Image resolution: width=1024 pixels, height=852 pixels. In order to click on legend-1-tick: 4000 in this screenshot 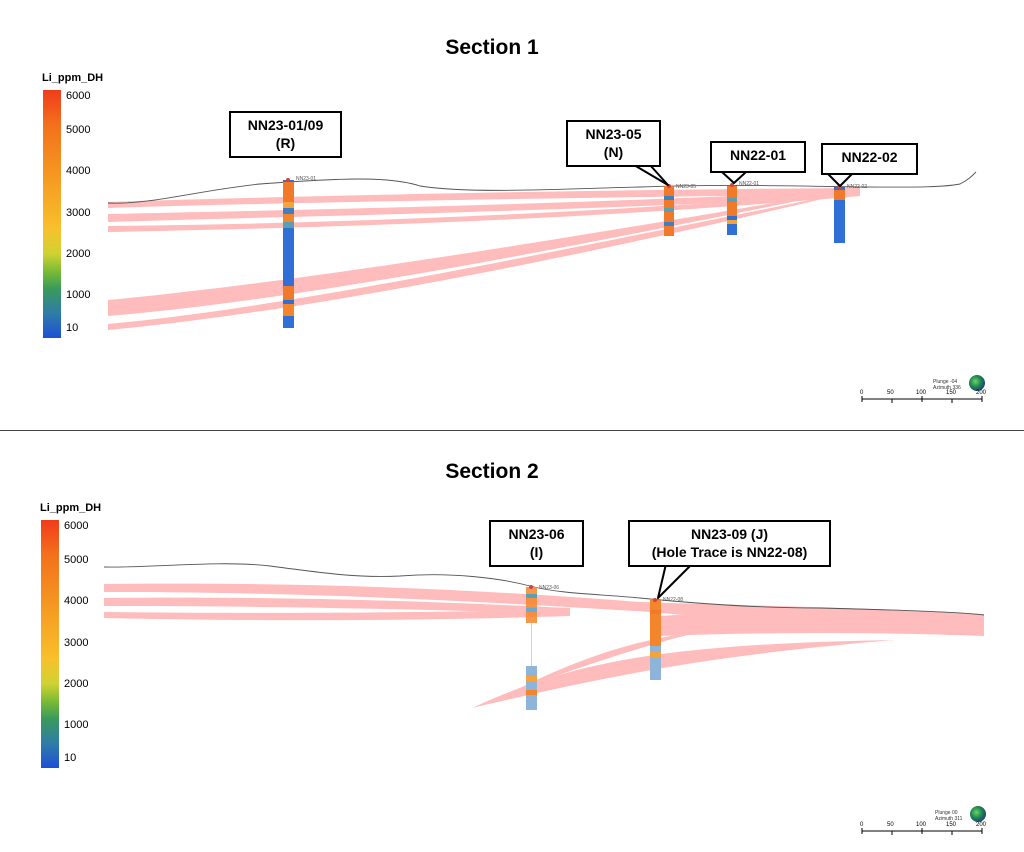, I will do `click(78, 171)`.